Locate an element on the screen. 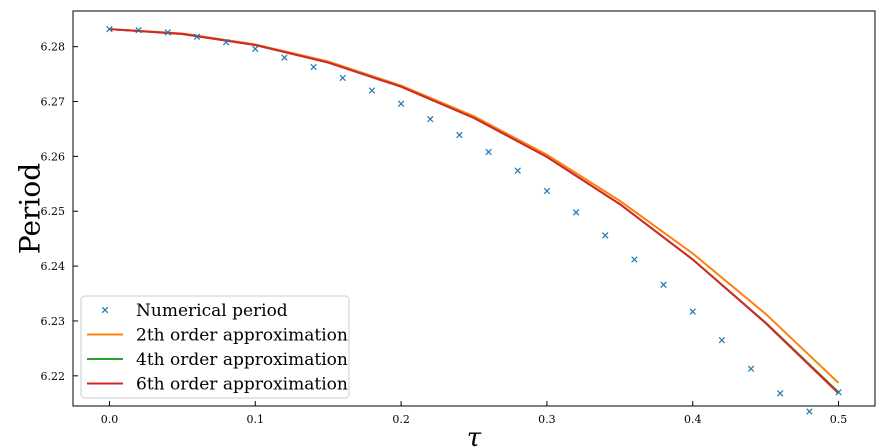 Image resolution: width=876 pixels, height=447 pixels. x-tick-label: 0.5 is located at coordinates (839, 419).